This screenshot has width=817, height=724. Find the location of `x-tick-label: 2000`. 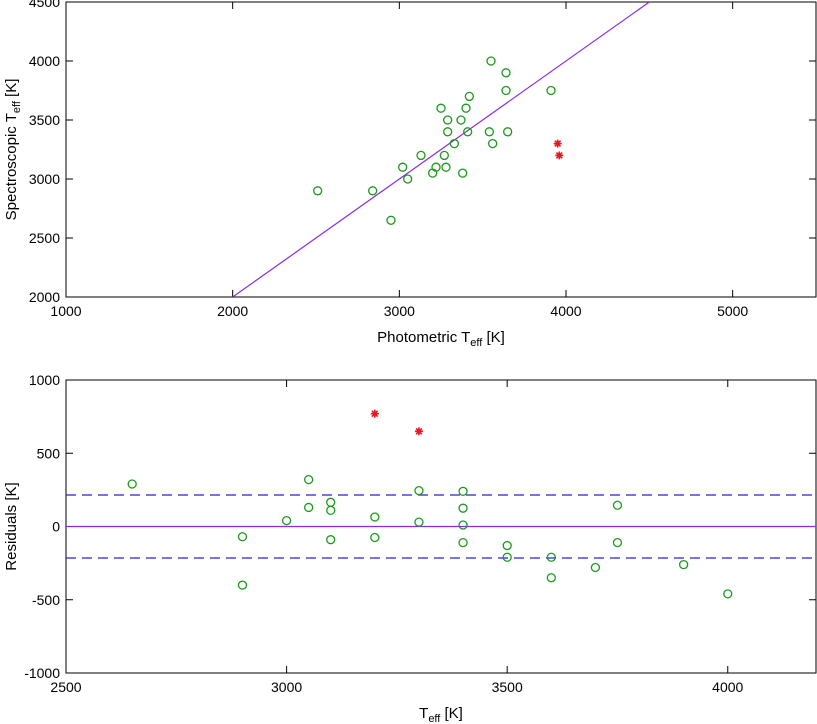

x-tick-label: 2000 is located at coordinates (232, 311).